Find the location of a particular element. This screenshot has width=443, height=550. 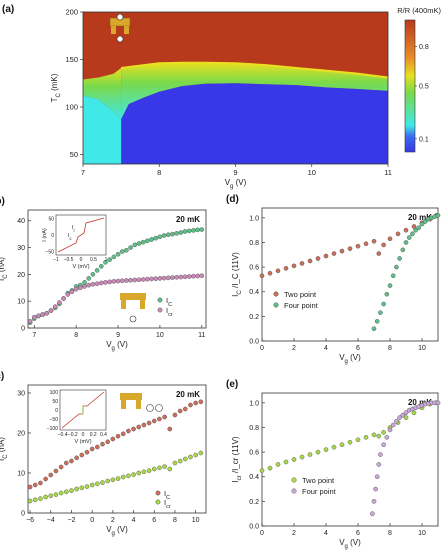

y-tick-label: 200 is located at coordinates (71, 12).